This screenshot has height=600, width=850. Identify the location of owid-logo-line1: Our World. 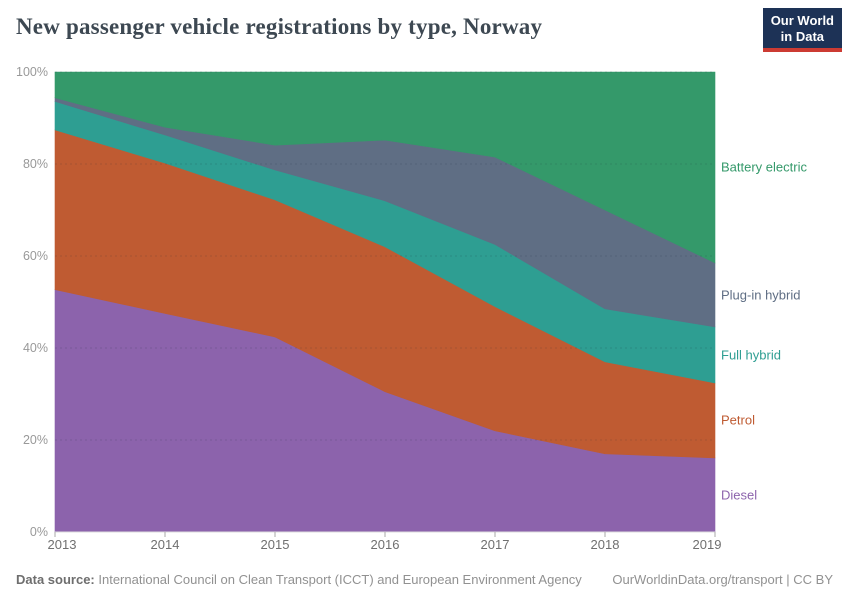
(802, 20).